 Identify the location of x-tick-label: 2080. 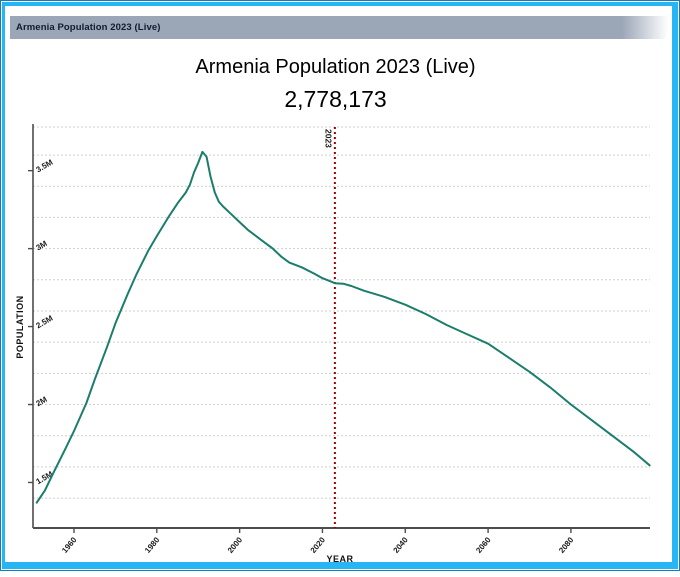
(566, 545).